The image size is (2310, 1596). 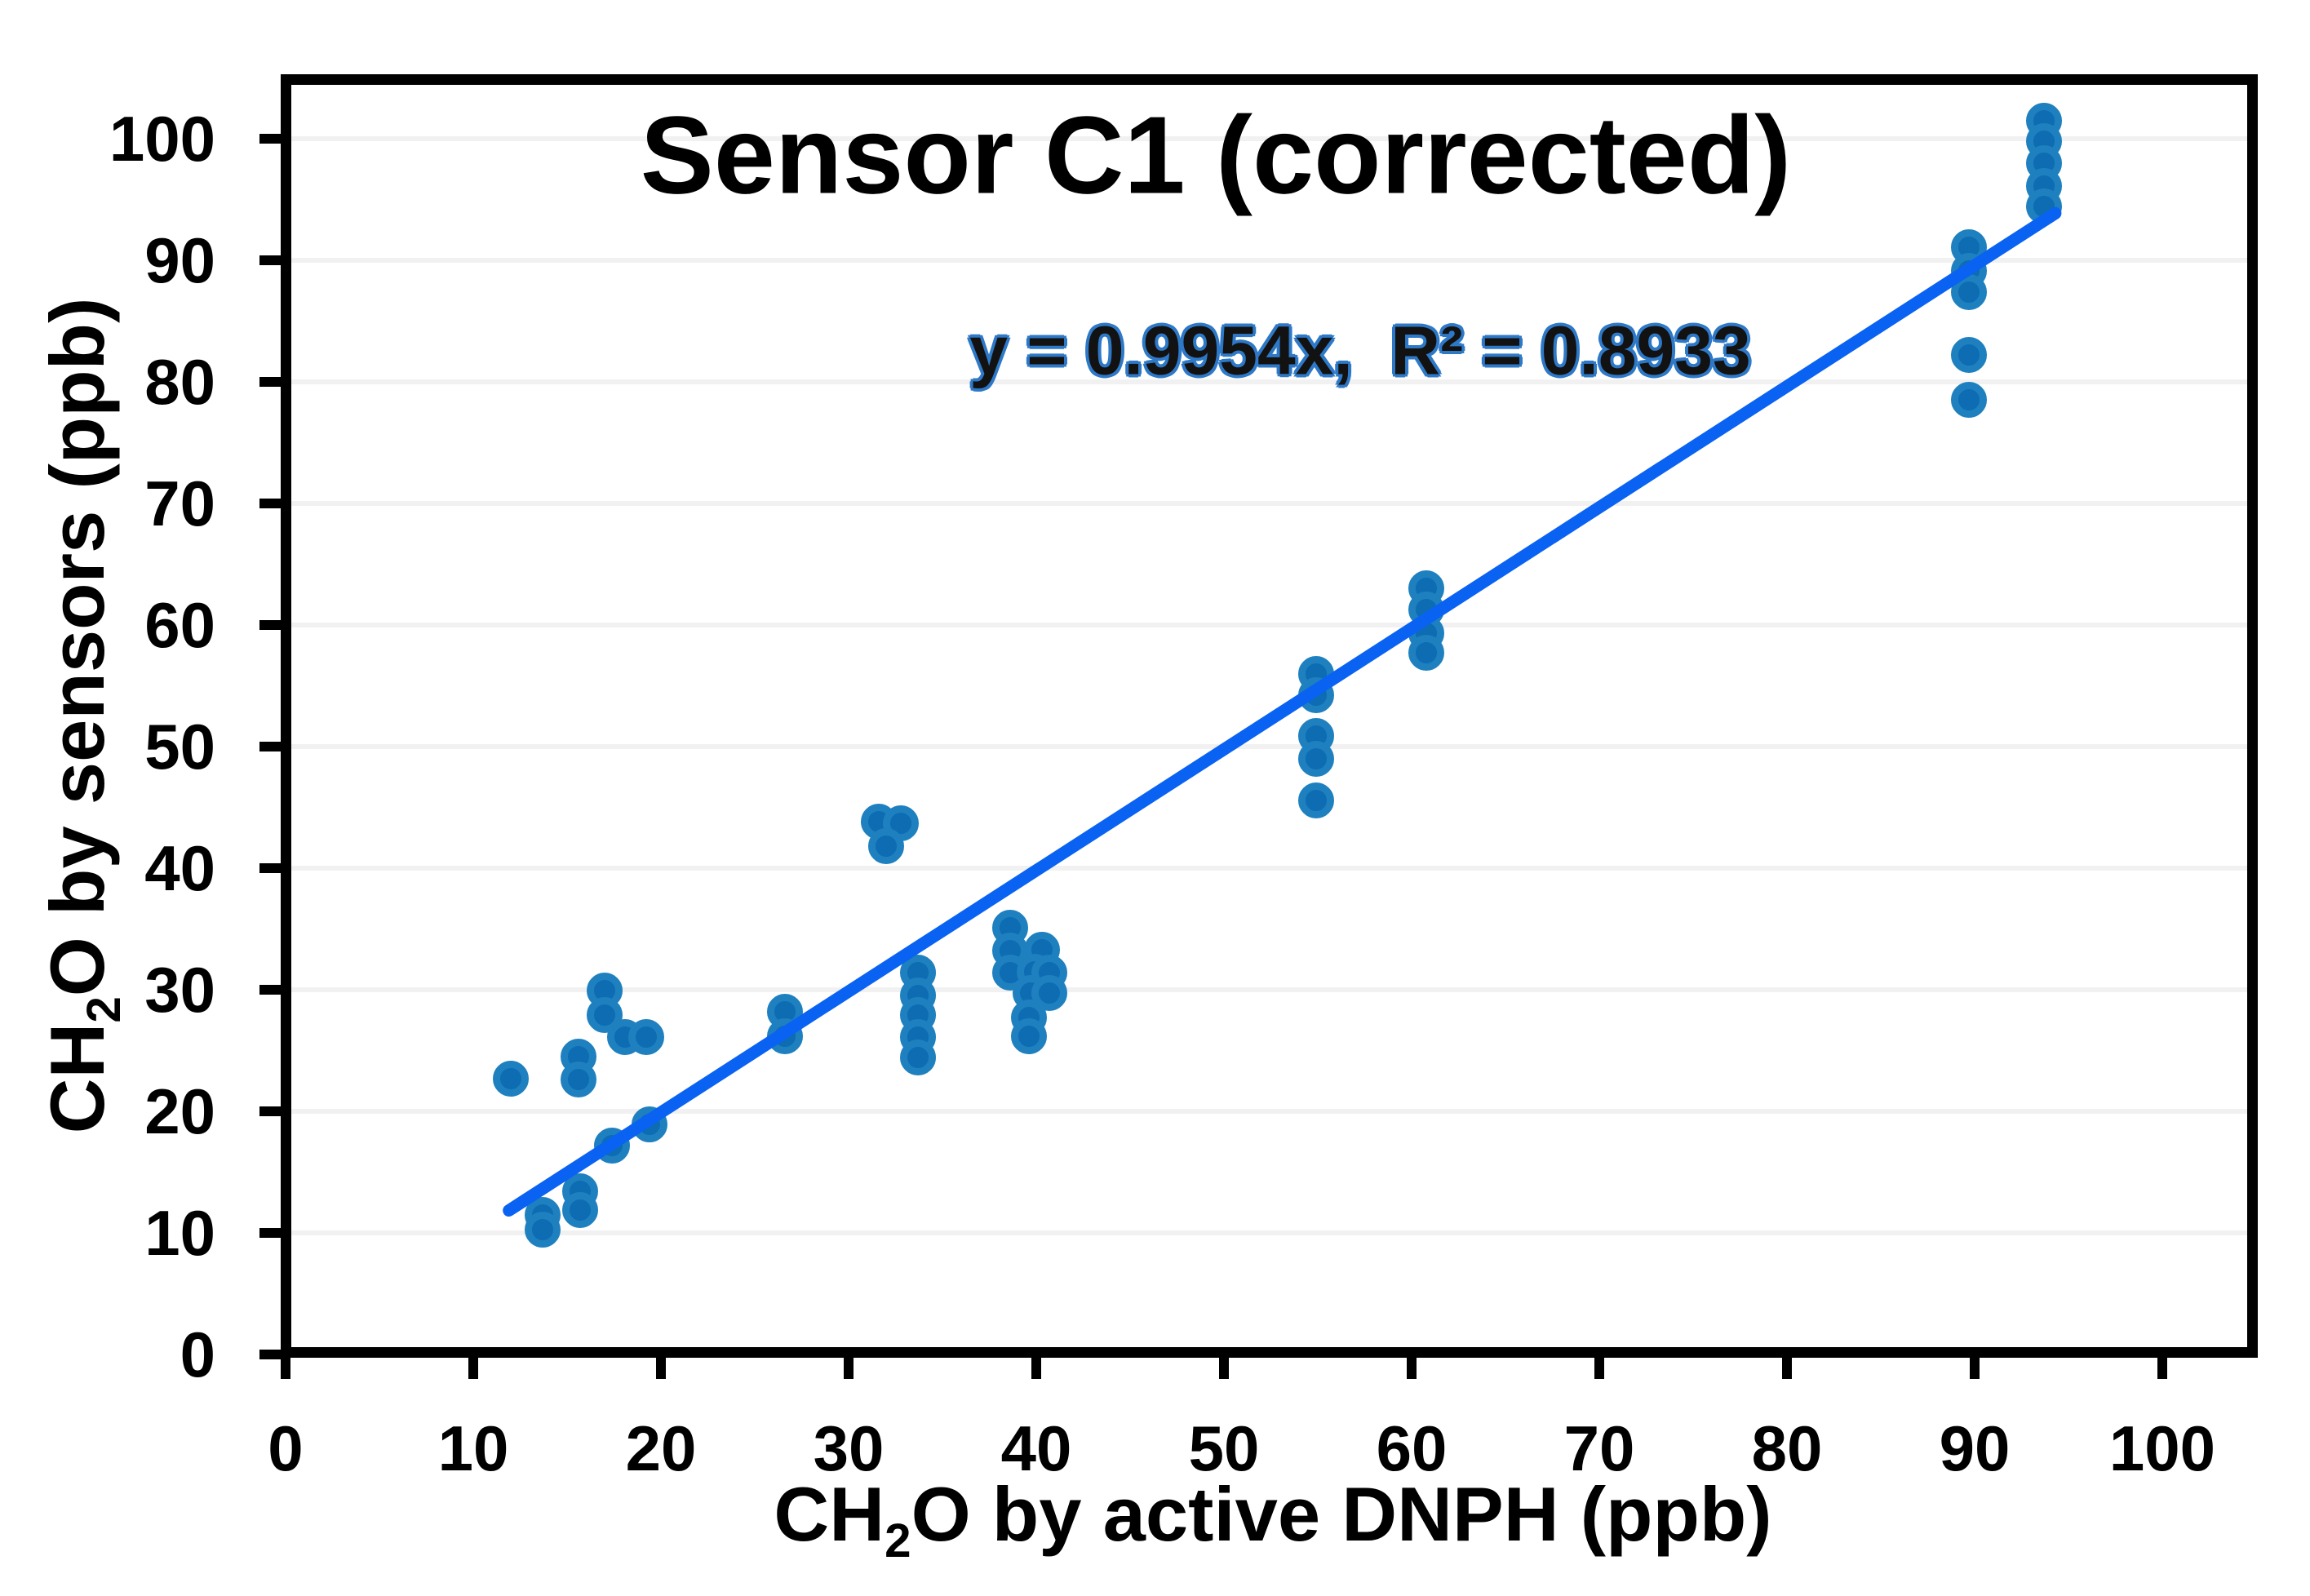 What do you see at coordinates (1269, 79) in the screenshot?
I see `plot-border-top` at bounding box center [1269, 79].